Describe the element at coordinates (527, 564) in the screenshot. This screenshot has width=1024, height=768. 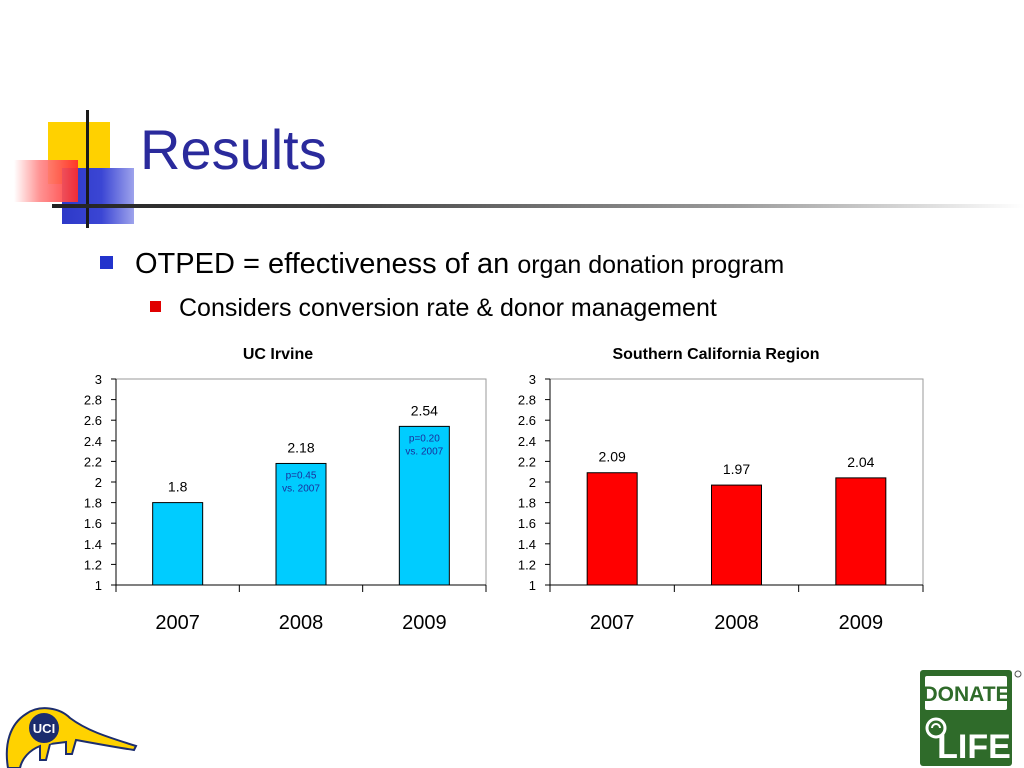
I see `chart-2-y-tick-label: 1.2` at that location.